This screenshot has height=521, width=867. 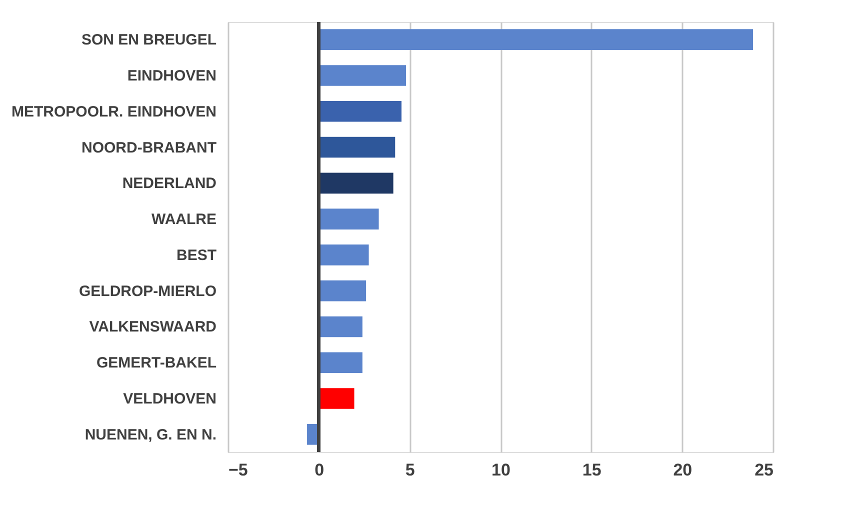 I want to click on x-tick-label: 5, so click(x=410, y=470).